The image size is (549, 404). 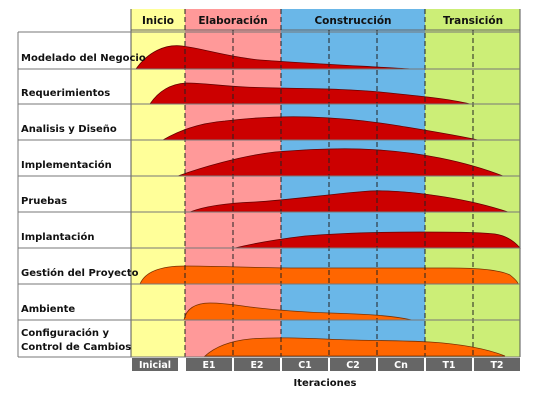 What do you see at coordinates (83, 58) in the screenshot?
I see `discipline-label-modelado-negocio: Modelado del Negocio` at bounding box center [83, 58].